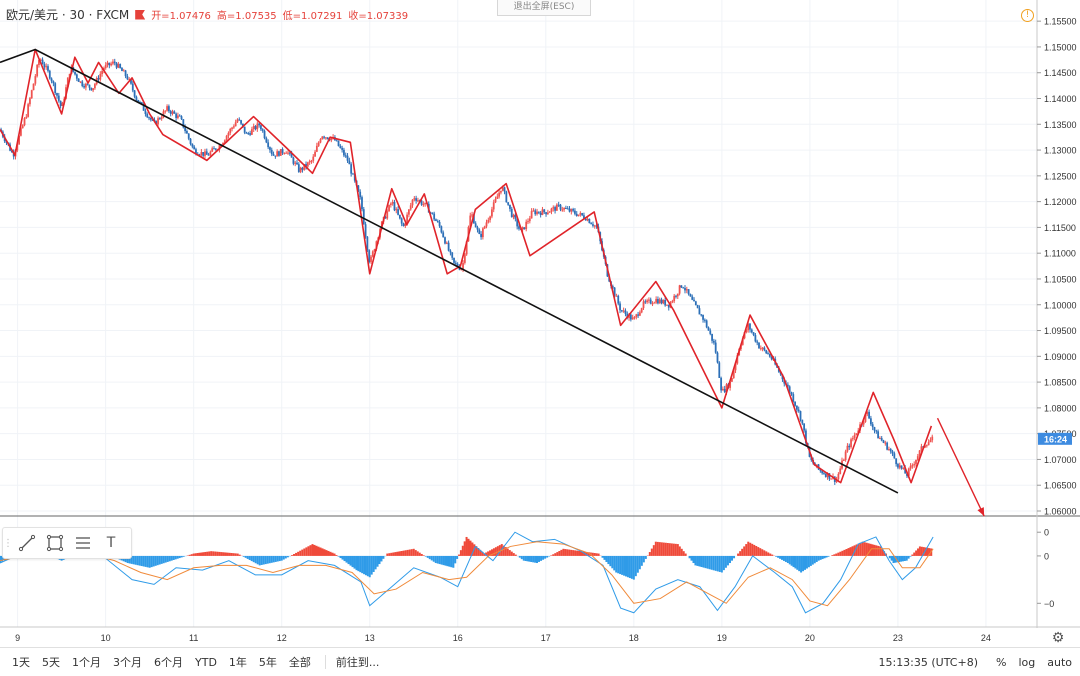 This screenshot has height=676, width=1080. Describe the element at coordinates (1059, 662) in the screenshot. I see `auto-toggle: auto` at that location.